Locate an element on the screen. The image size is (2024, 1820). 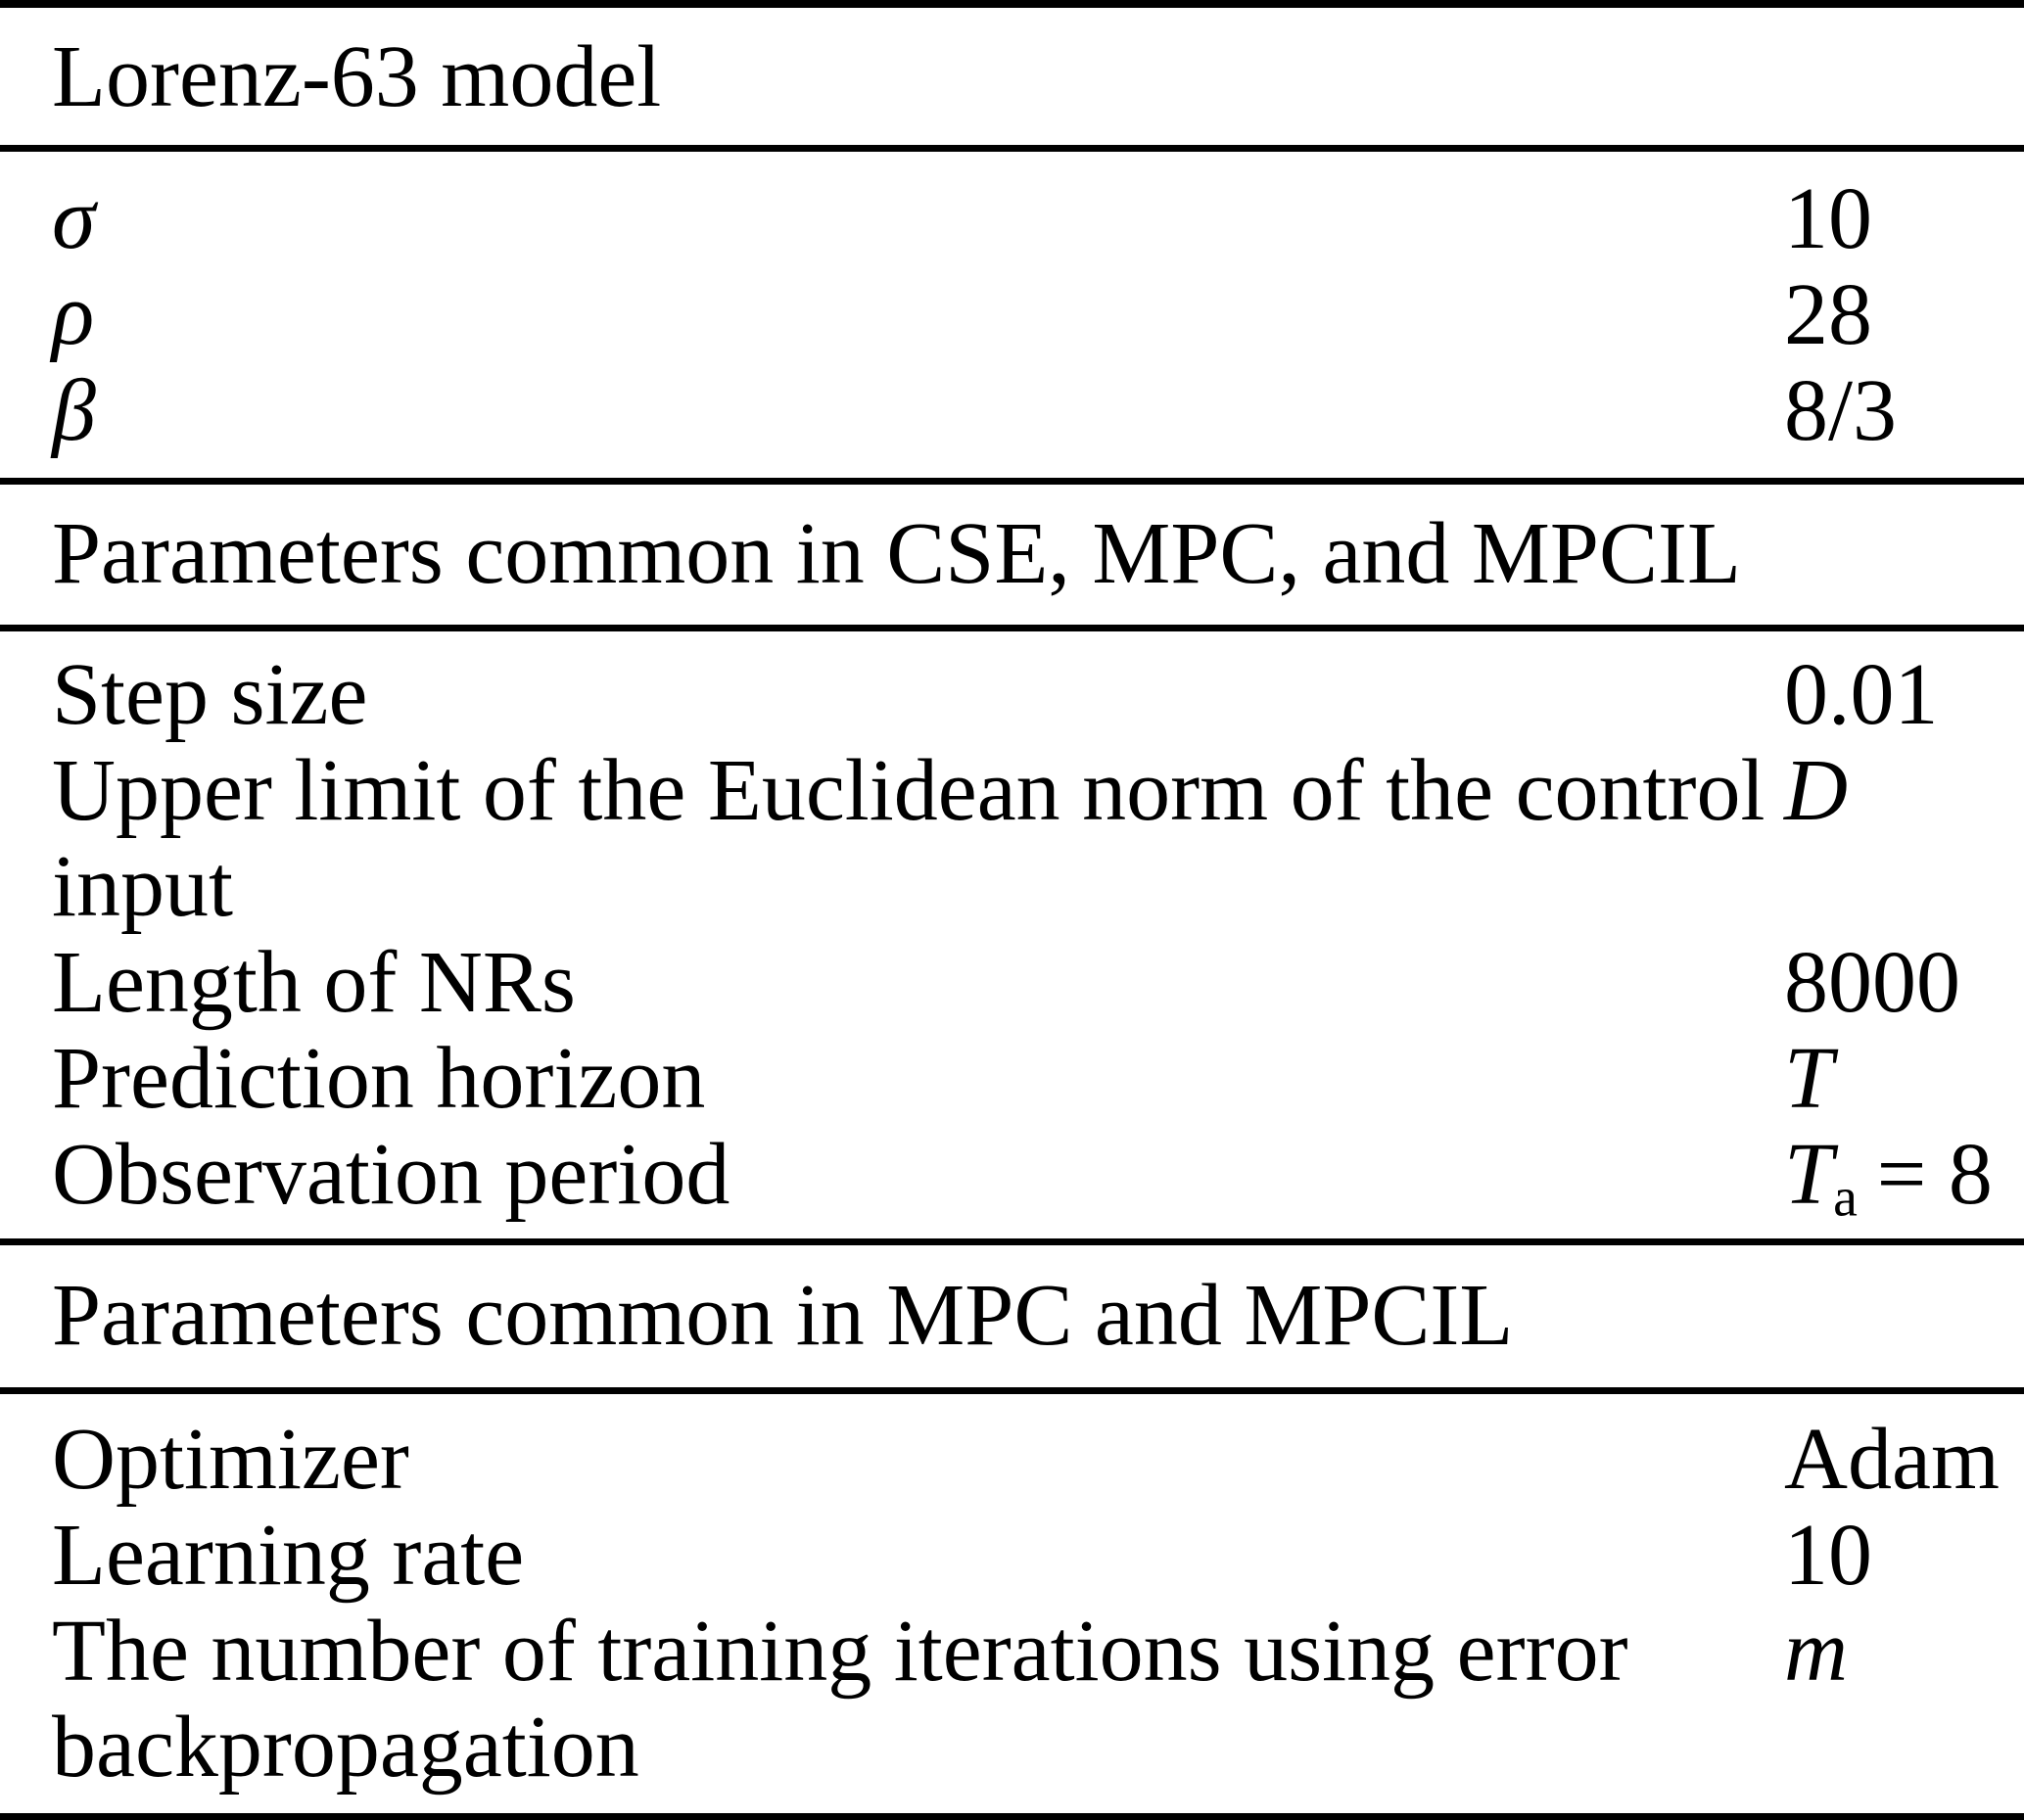
table-row-beta: β 8/3 is located at coordinates (1028, 411).